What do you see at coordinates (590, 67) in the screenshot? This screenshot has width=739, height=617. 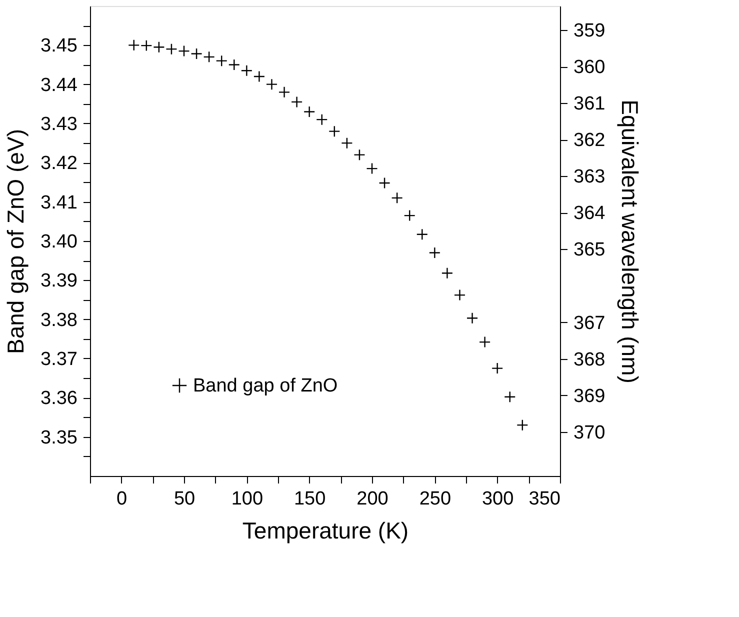 I see `y2-tick-label: 360` at bounding box center [590, 67].